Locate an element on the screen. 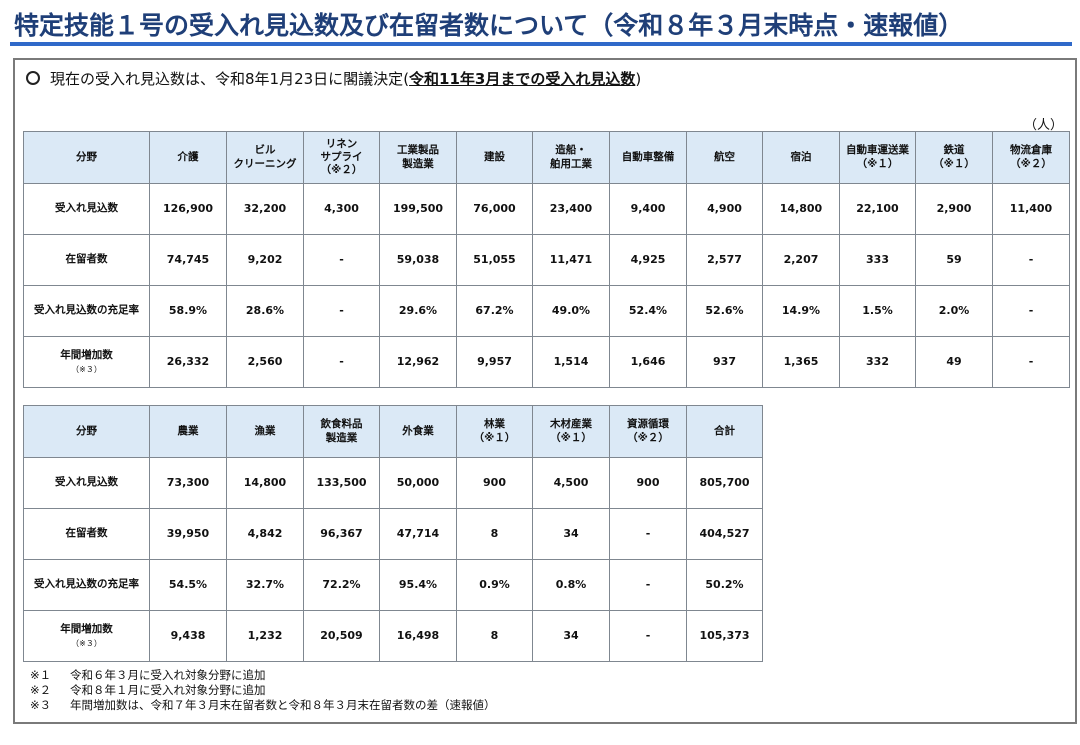 This screenshot has height=745, width=1080. column-header-label: 外食業 is located at coordinates (418, 430).